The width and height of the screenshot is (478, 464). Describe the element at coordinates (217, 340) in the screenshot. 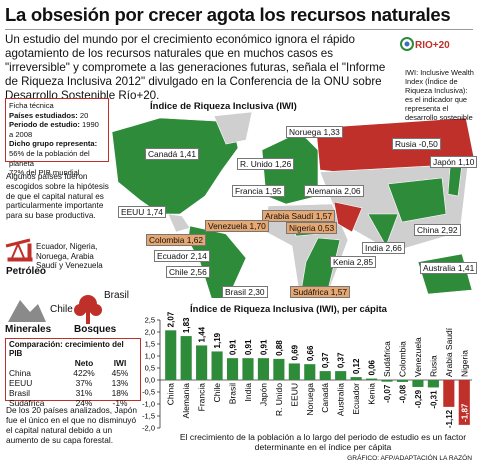

I see `value-label: 1,19` at that location.